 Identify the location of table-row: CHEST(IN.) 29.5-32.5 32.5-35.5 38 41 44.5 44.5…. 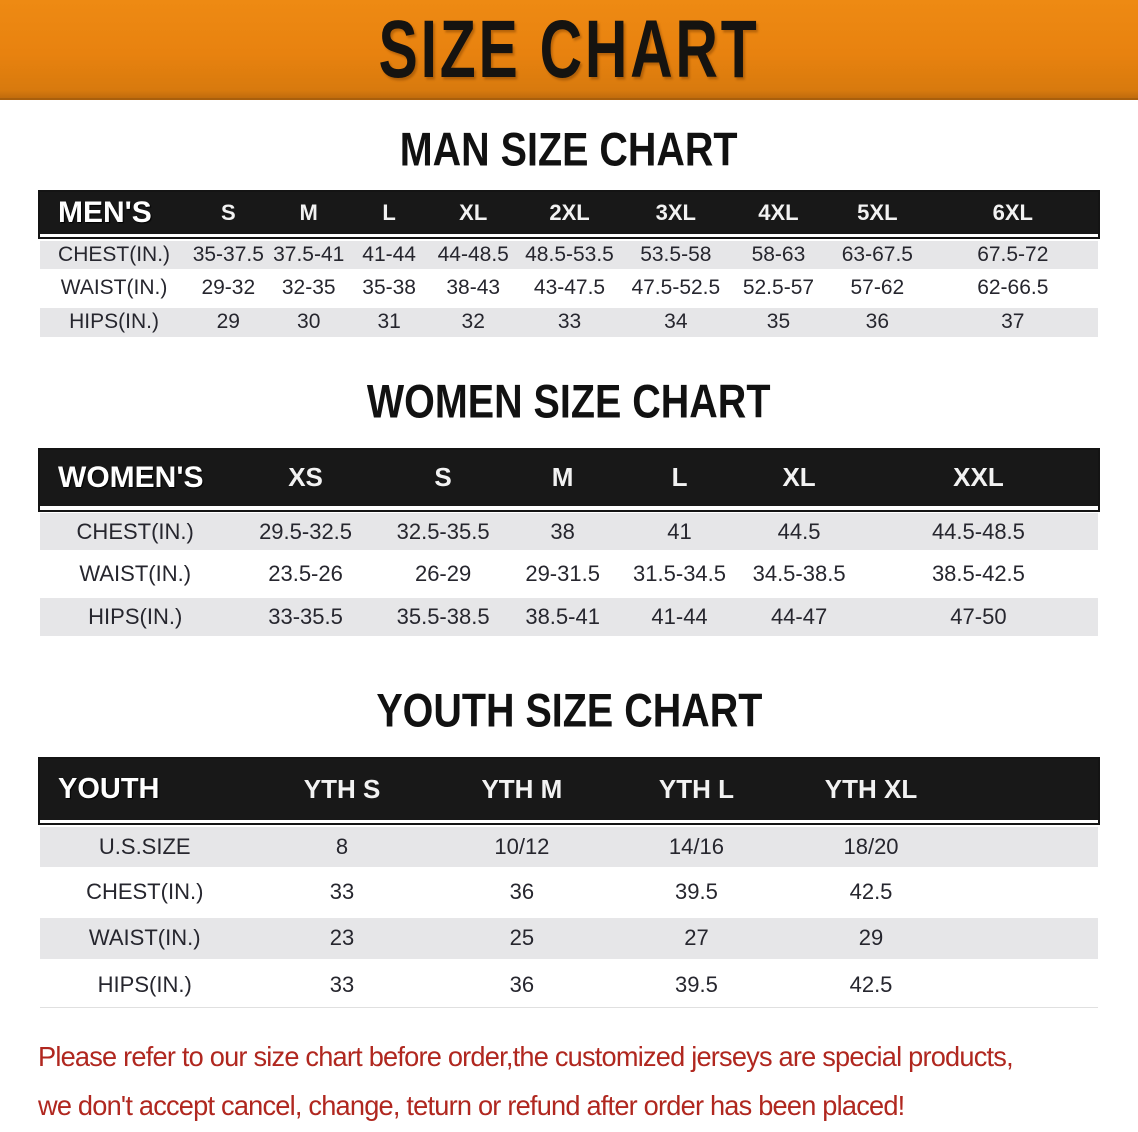
(569, 530).